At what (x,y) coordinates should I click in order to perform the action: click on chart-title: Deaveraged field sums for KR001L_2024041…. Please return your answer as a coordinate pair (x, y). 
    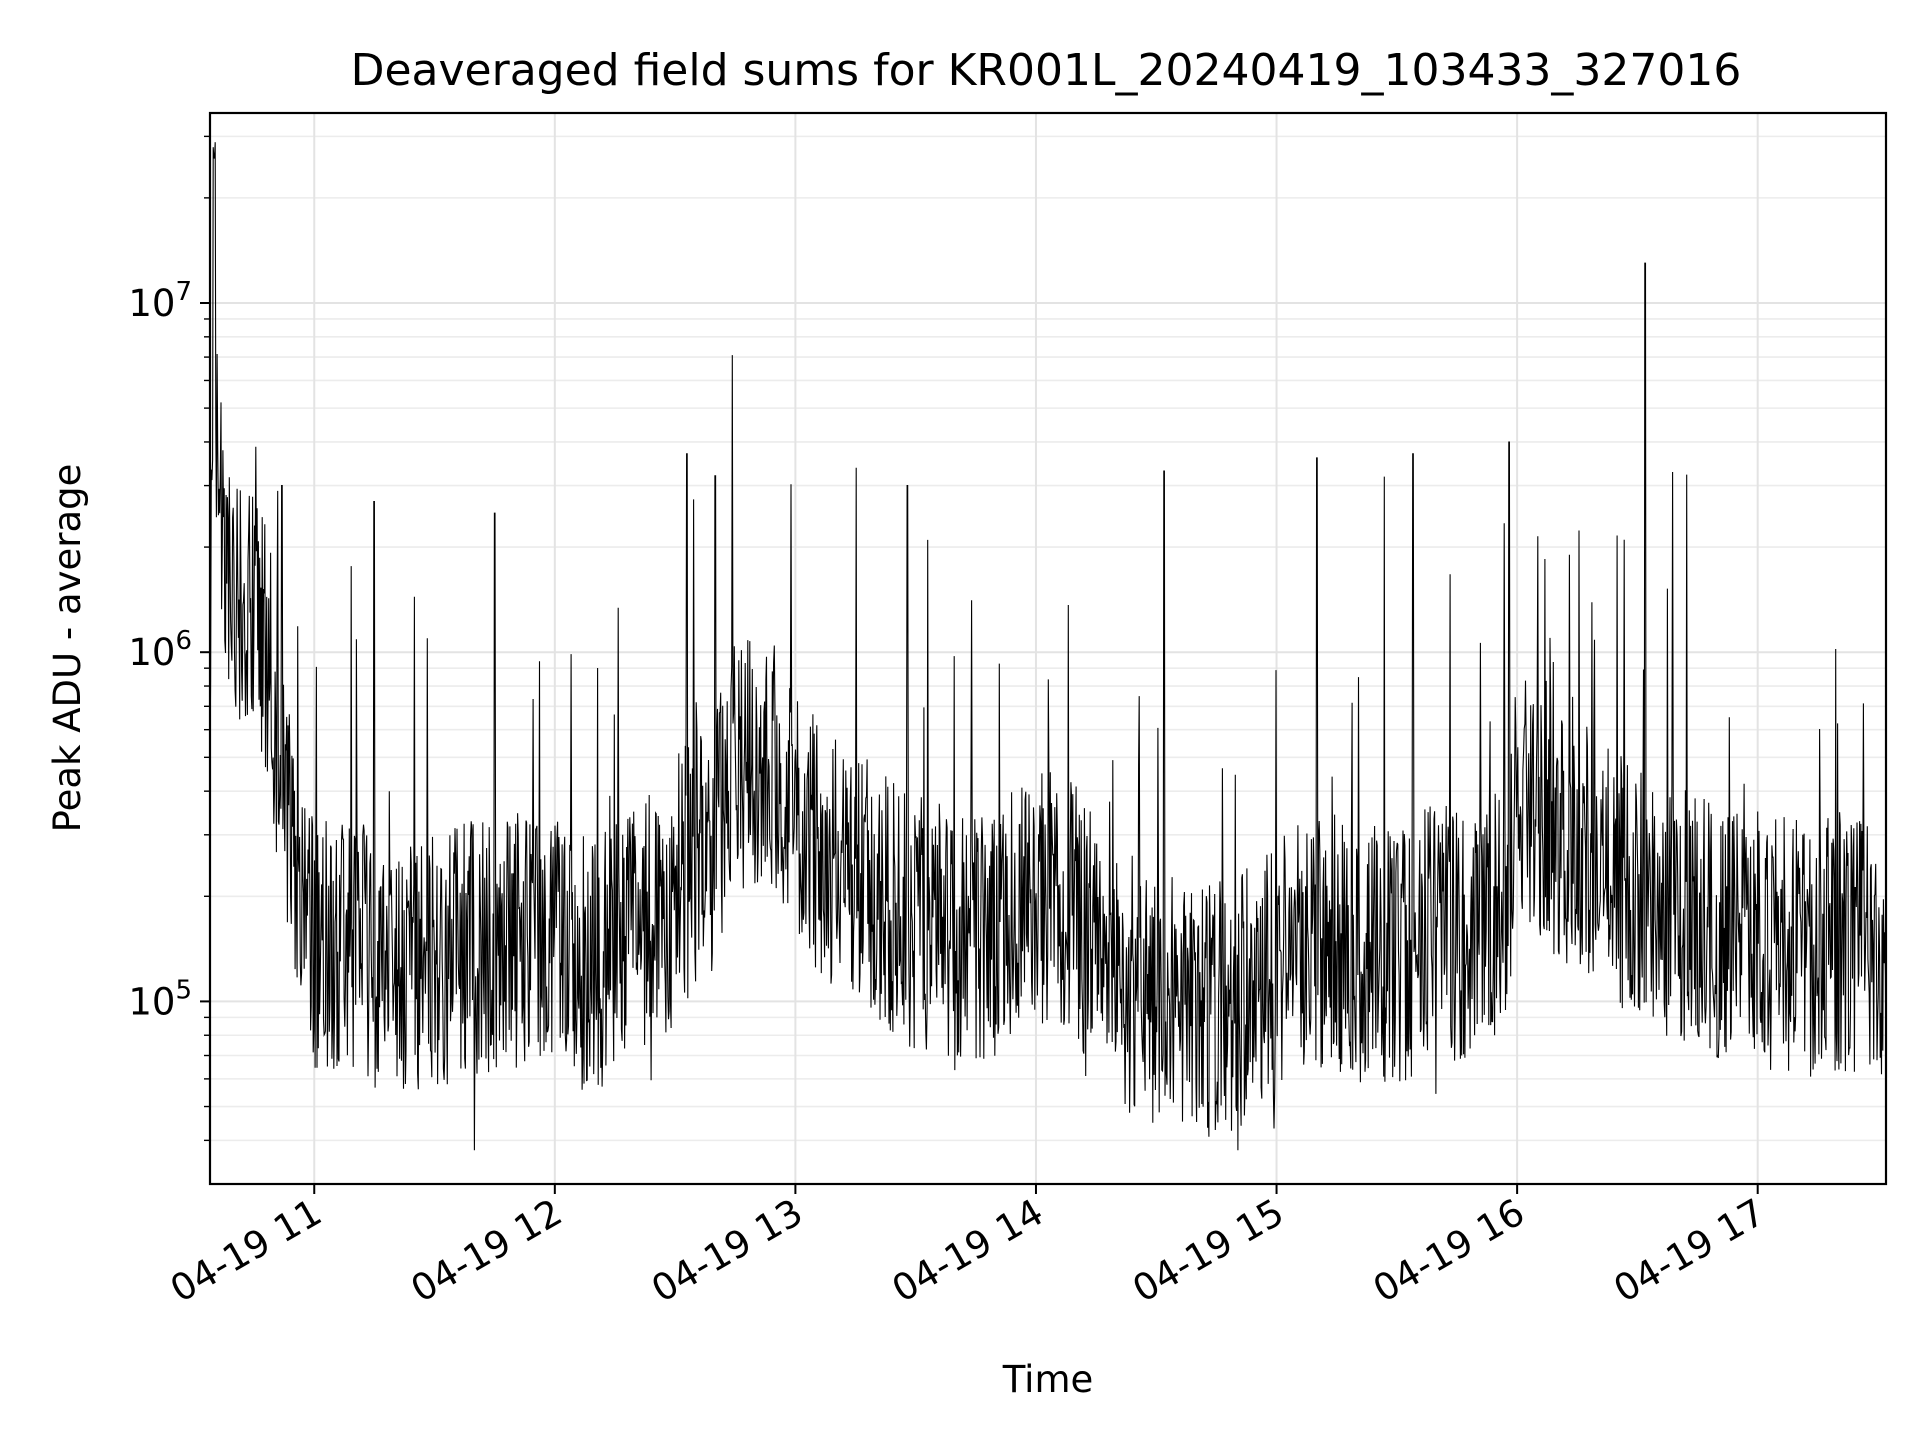
    Looking at the image, I should click on (1046, 70).